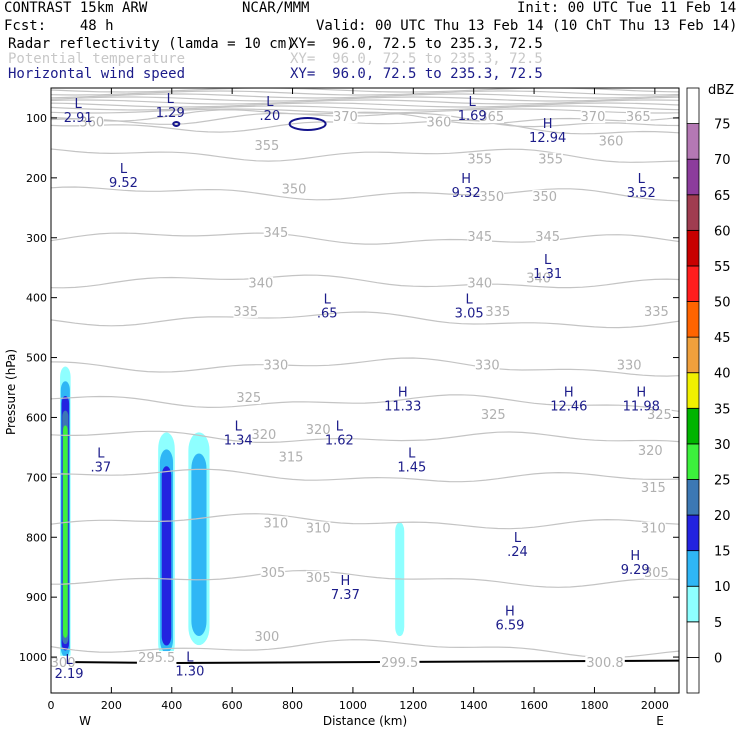  What do you see at coordinates (97, 74) in the screenshot?
I see `field-3-name: Horizontal wind speed` at bounding box center [97, 74].